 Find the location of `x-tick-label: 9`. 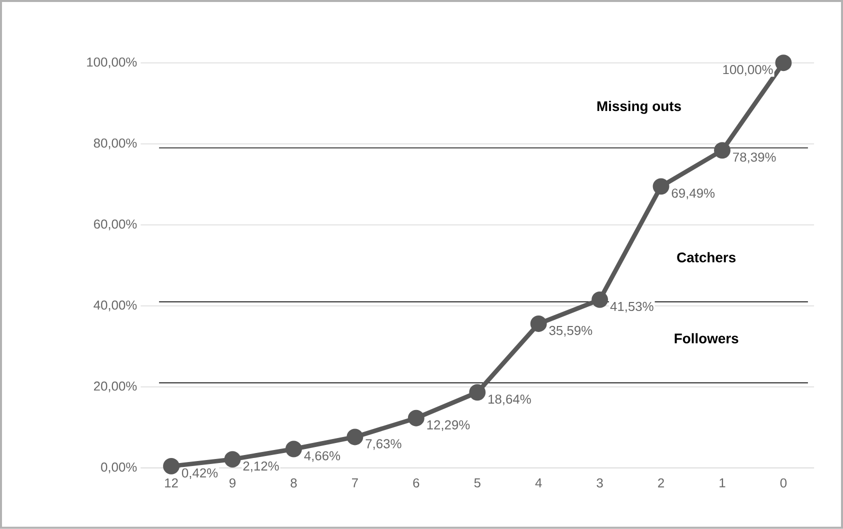

x-tick-label: 9 is located at coordinates (233, 483).